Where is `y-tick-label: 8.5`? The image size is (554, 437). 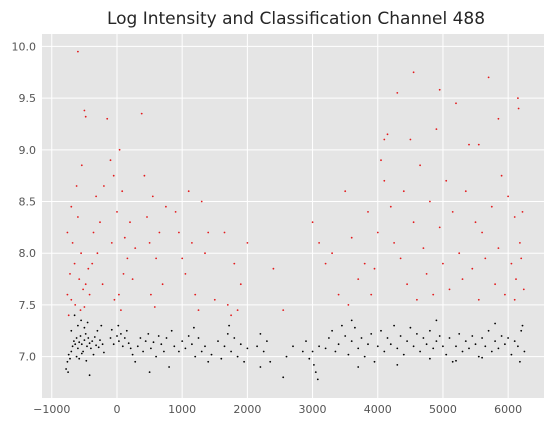
y-tick-label: 8.5 is located at coordinates (28, 202).